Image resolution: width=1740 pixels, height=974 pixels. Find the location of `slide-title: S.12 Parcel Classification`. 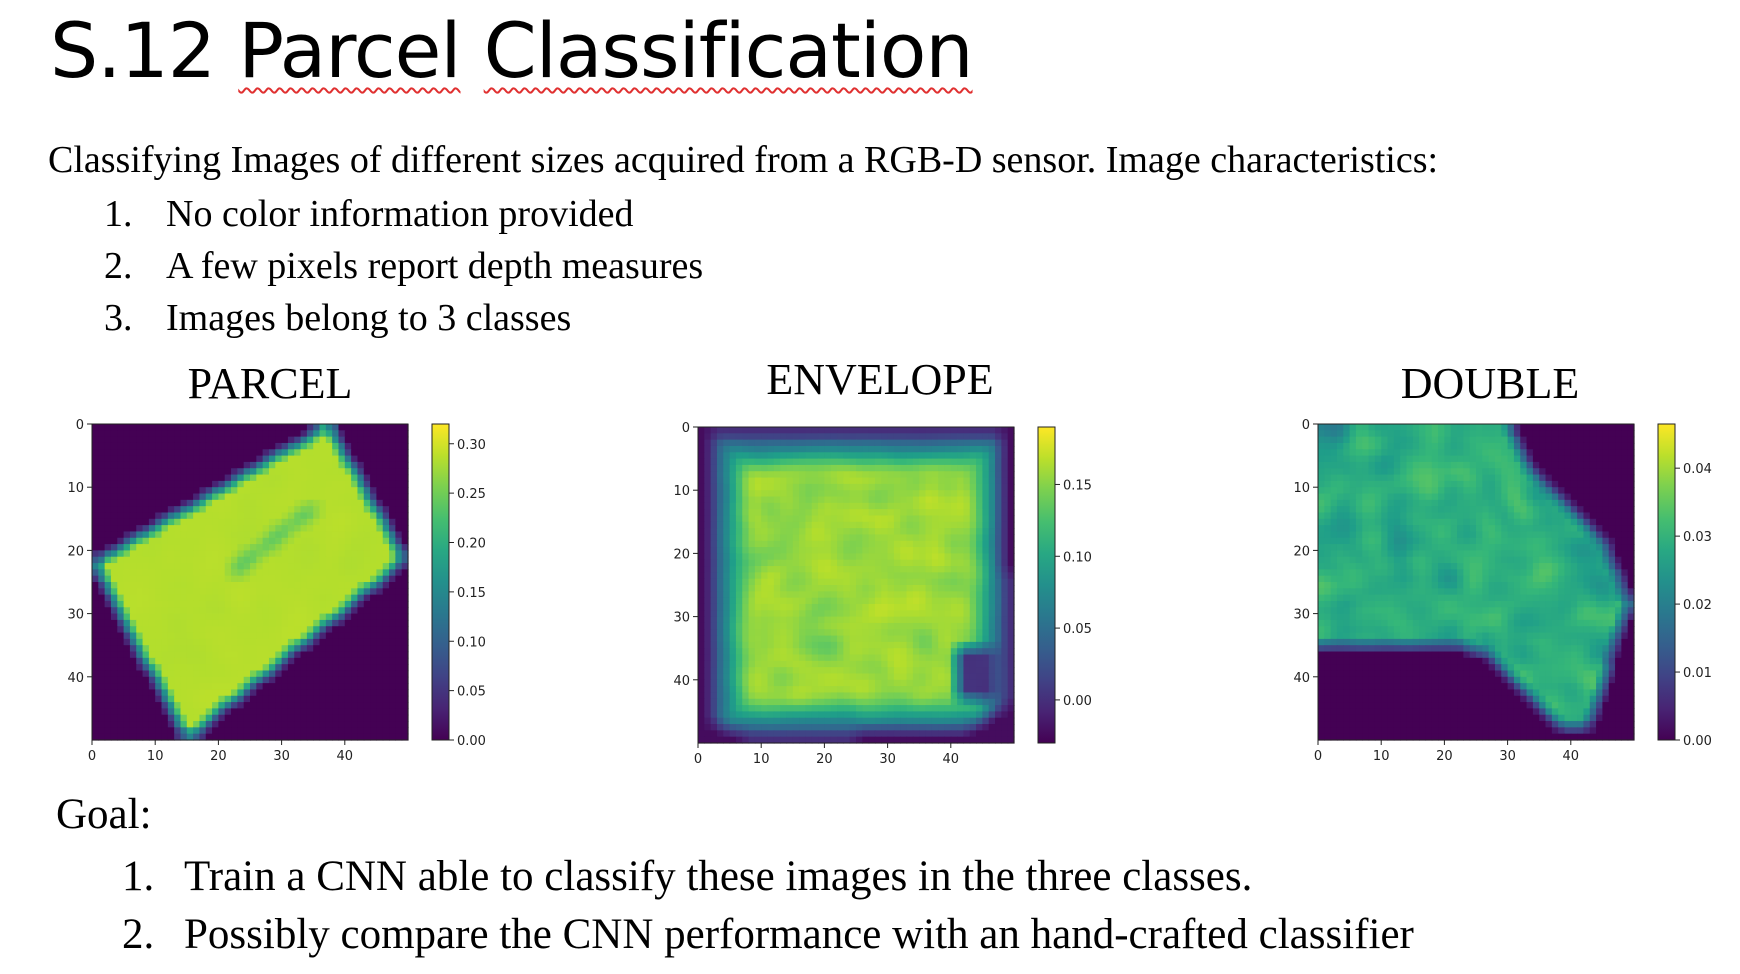

slide-title: S.12 Parcel Classification is located at coordinates (512, 50).